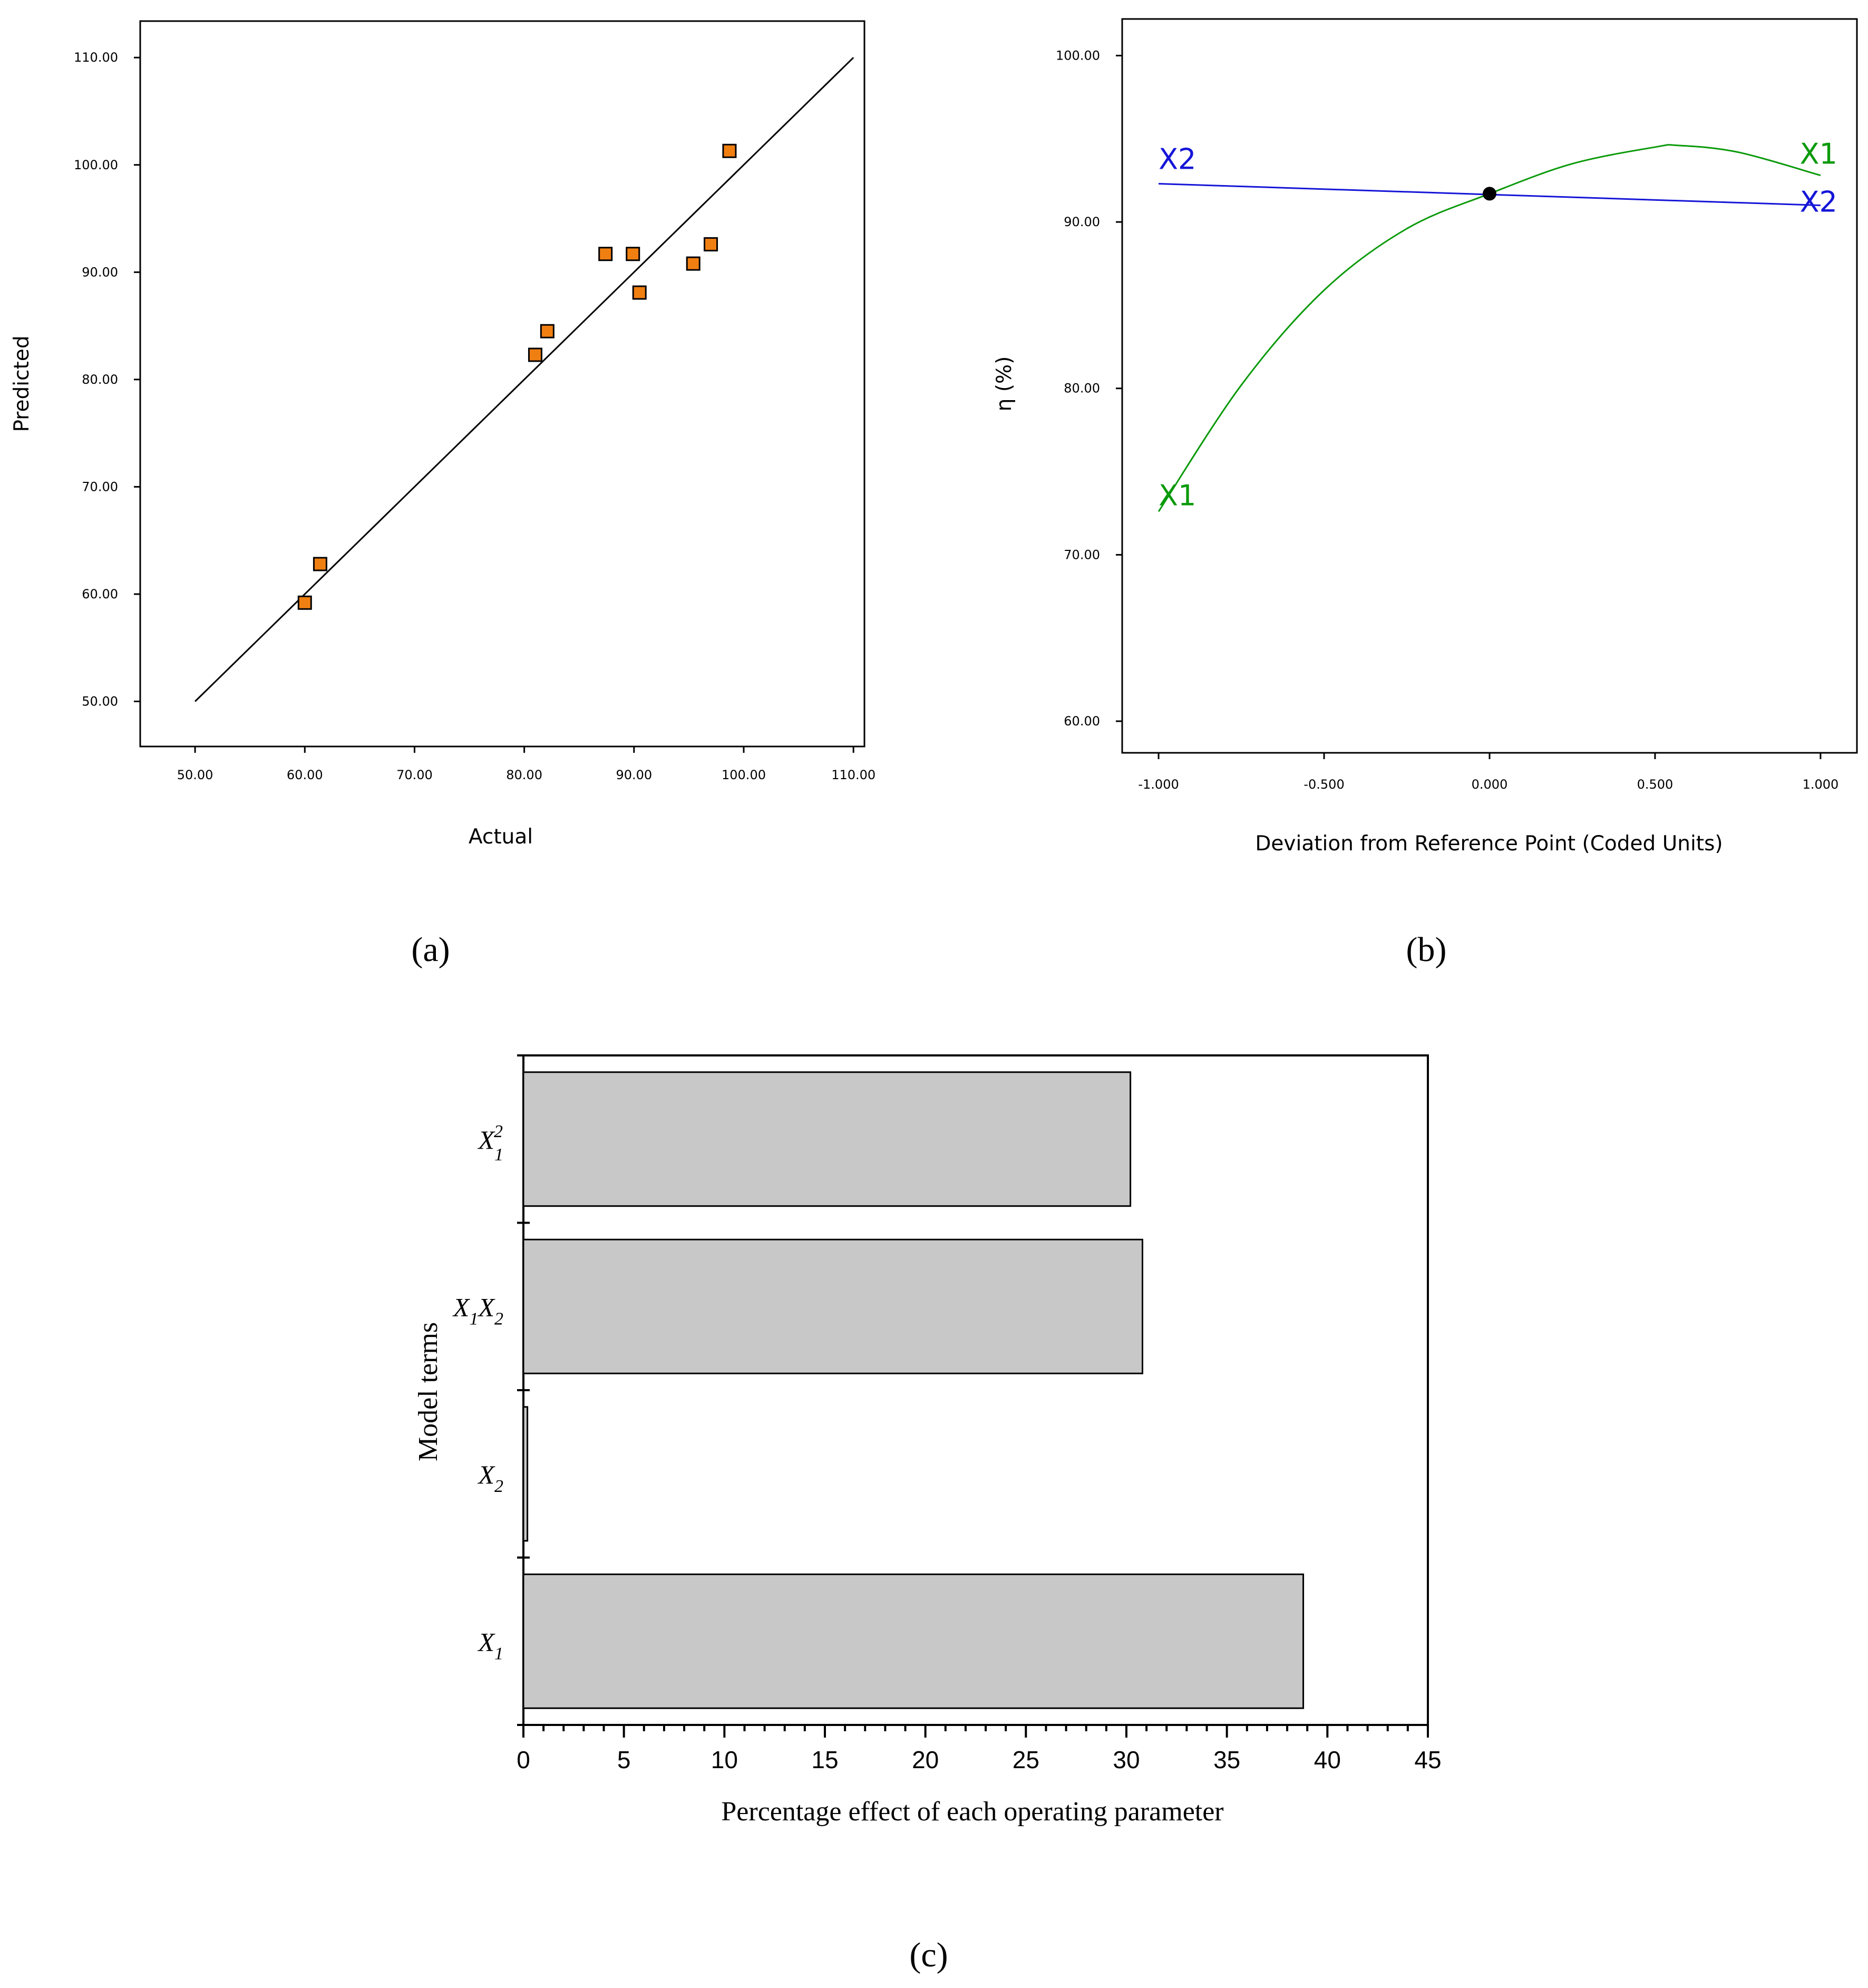 The width and height of the screenshot is (1868, 1988). Describe the element at coordinates (1821, 784) in the screenshot. I see `panel-b-x-tick-label: 1.000` at that location.